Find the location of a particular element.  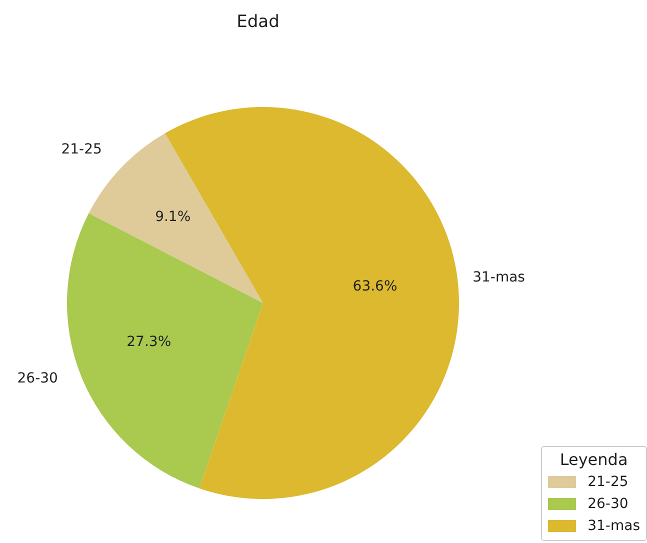

data-label: 9.1% is located at coordinates (173, 216).